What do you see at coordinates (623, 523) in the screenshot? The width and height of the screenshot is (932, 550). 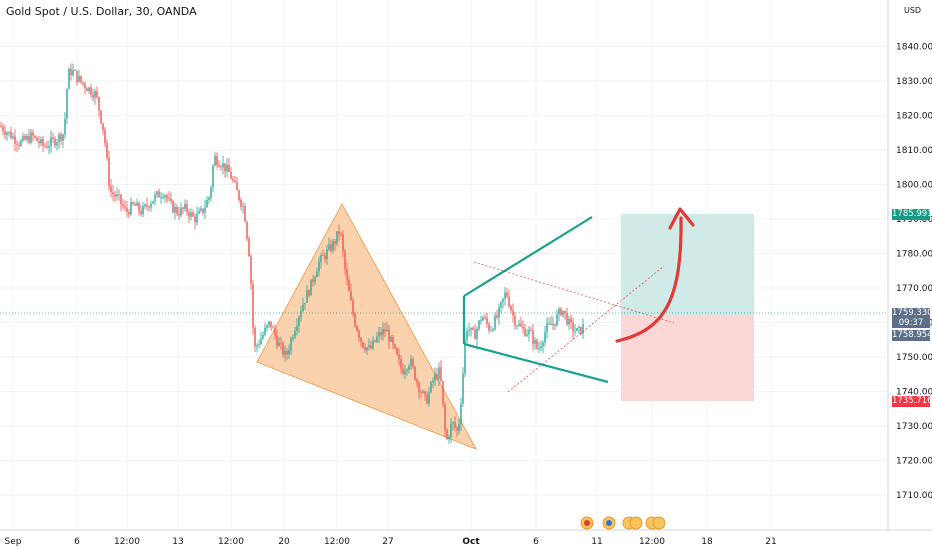 I see `event-icons` at bounding box center [623, 523].